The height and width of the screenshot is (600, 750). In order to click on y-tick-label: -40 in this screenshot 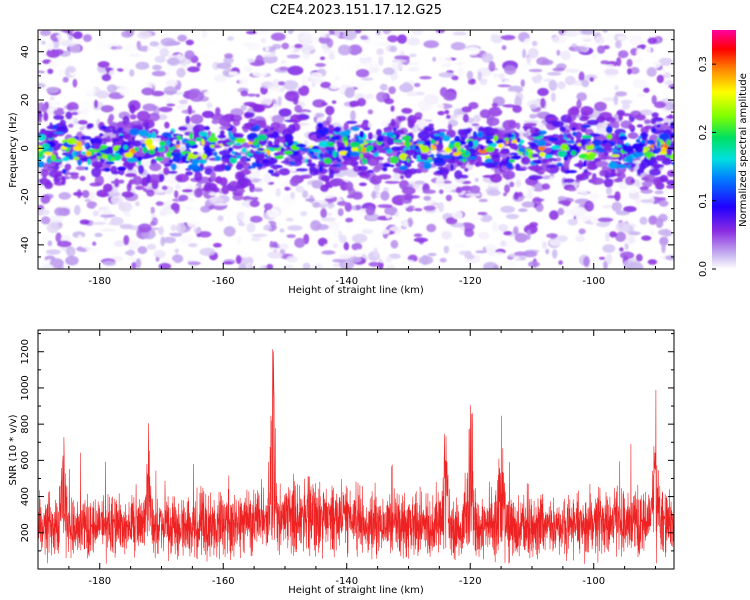, I will do `click(25, 245)`.